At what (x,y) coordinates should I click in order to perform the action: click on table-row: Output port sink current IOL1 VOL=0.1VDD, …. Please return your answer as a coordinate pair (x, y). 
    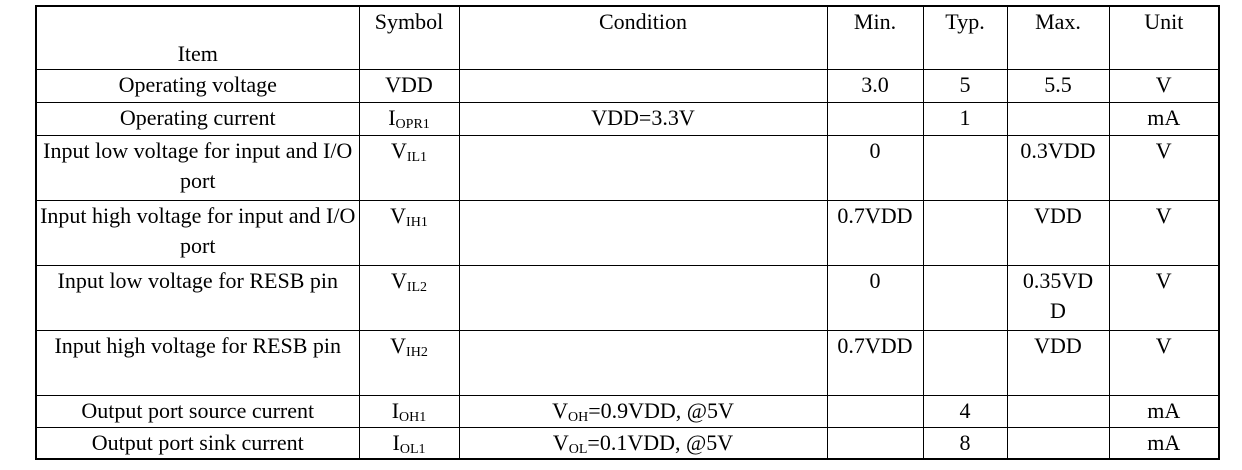
    Looking at the image, I should click on (627, 443).